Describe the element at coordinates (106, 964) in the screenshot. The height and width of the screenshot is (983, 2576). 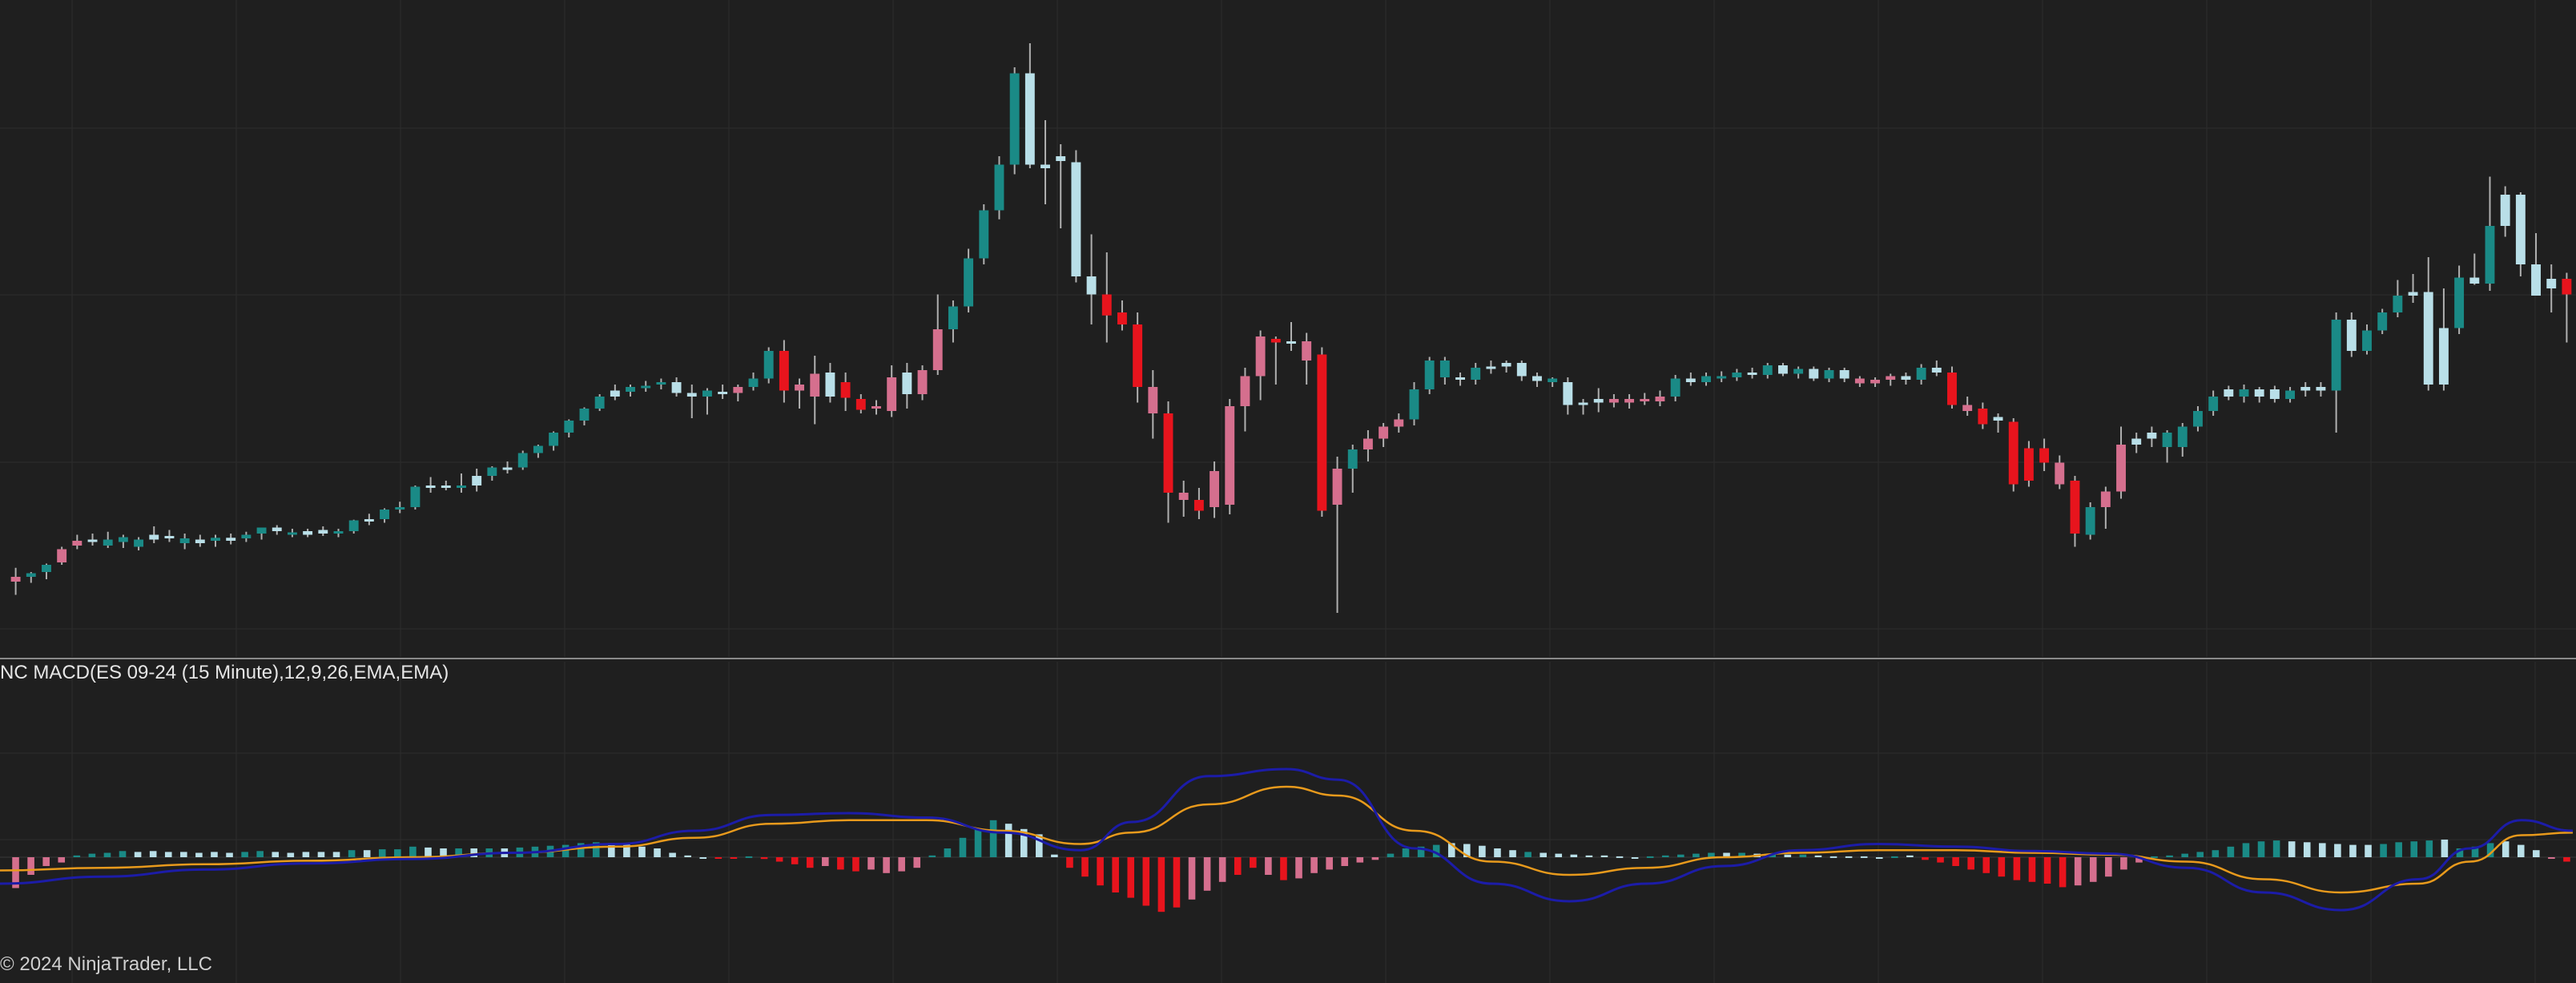
I see `copyright-notice: © 2024 NinjaTrader, LLC` at that location.